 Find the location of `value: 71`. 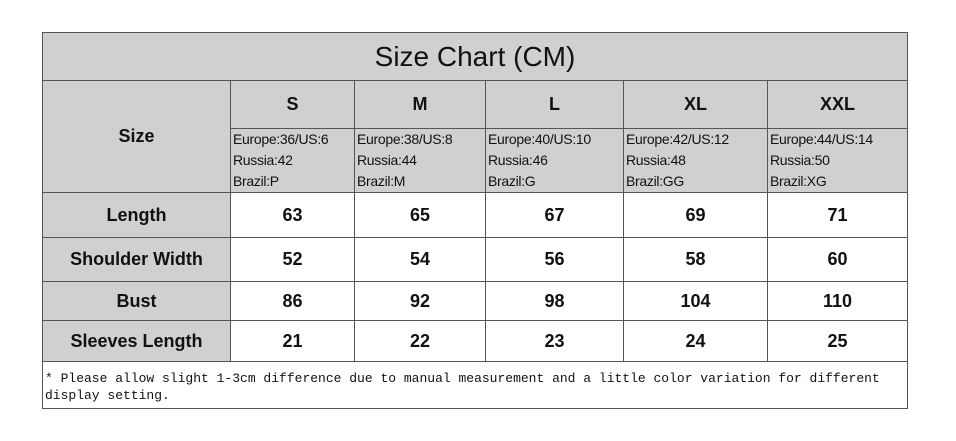

value: 71 is located at coordinates (837, 215).